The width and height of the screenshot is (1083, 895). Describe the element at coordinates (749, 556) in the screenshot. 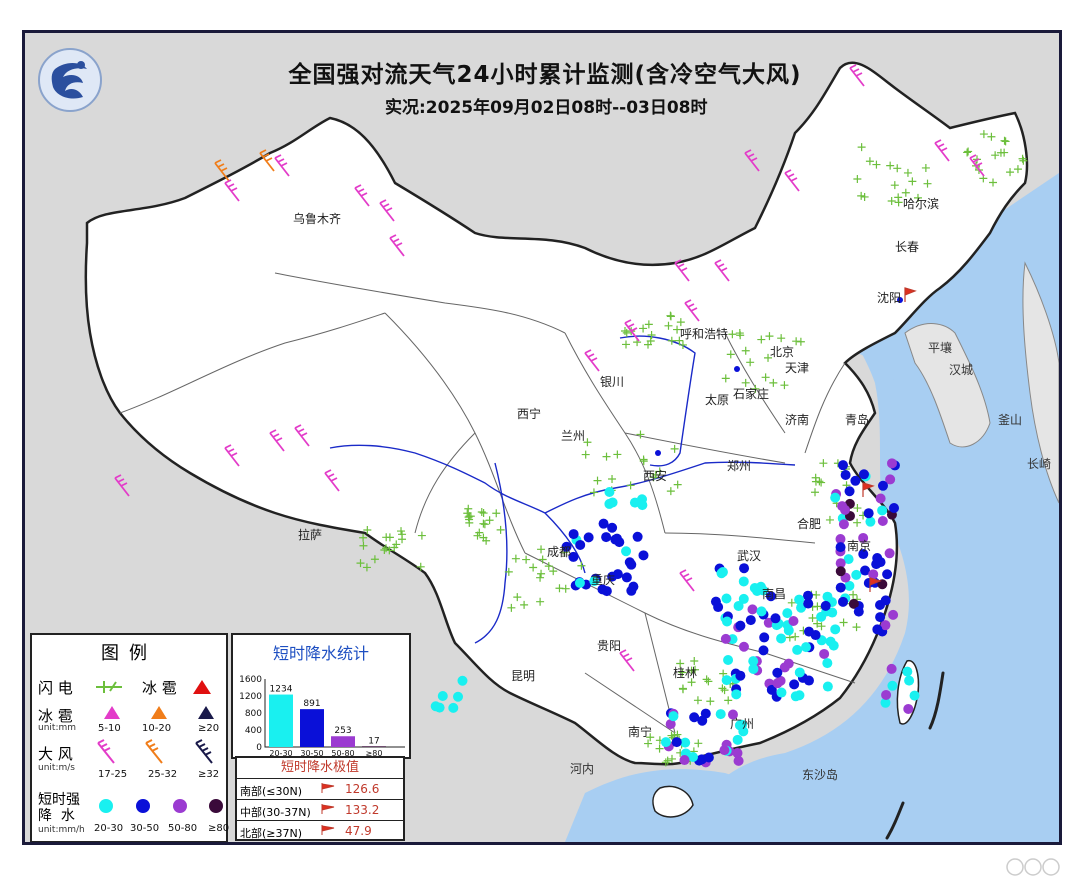

I see `city-label: 武汉` at that location.